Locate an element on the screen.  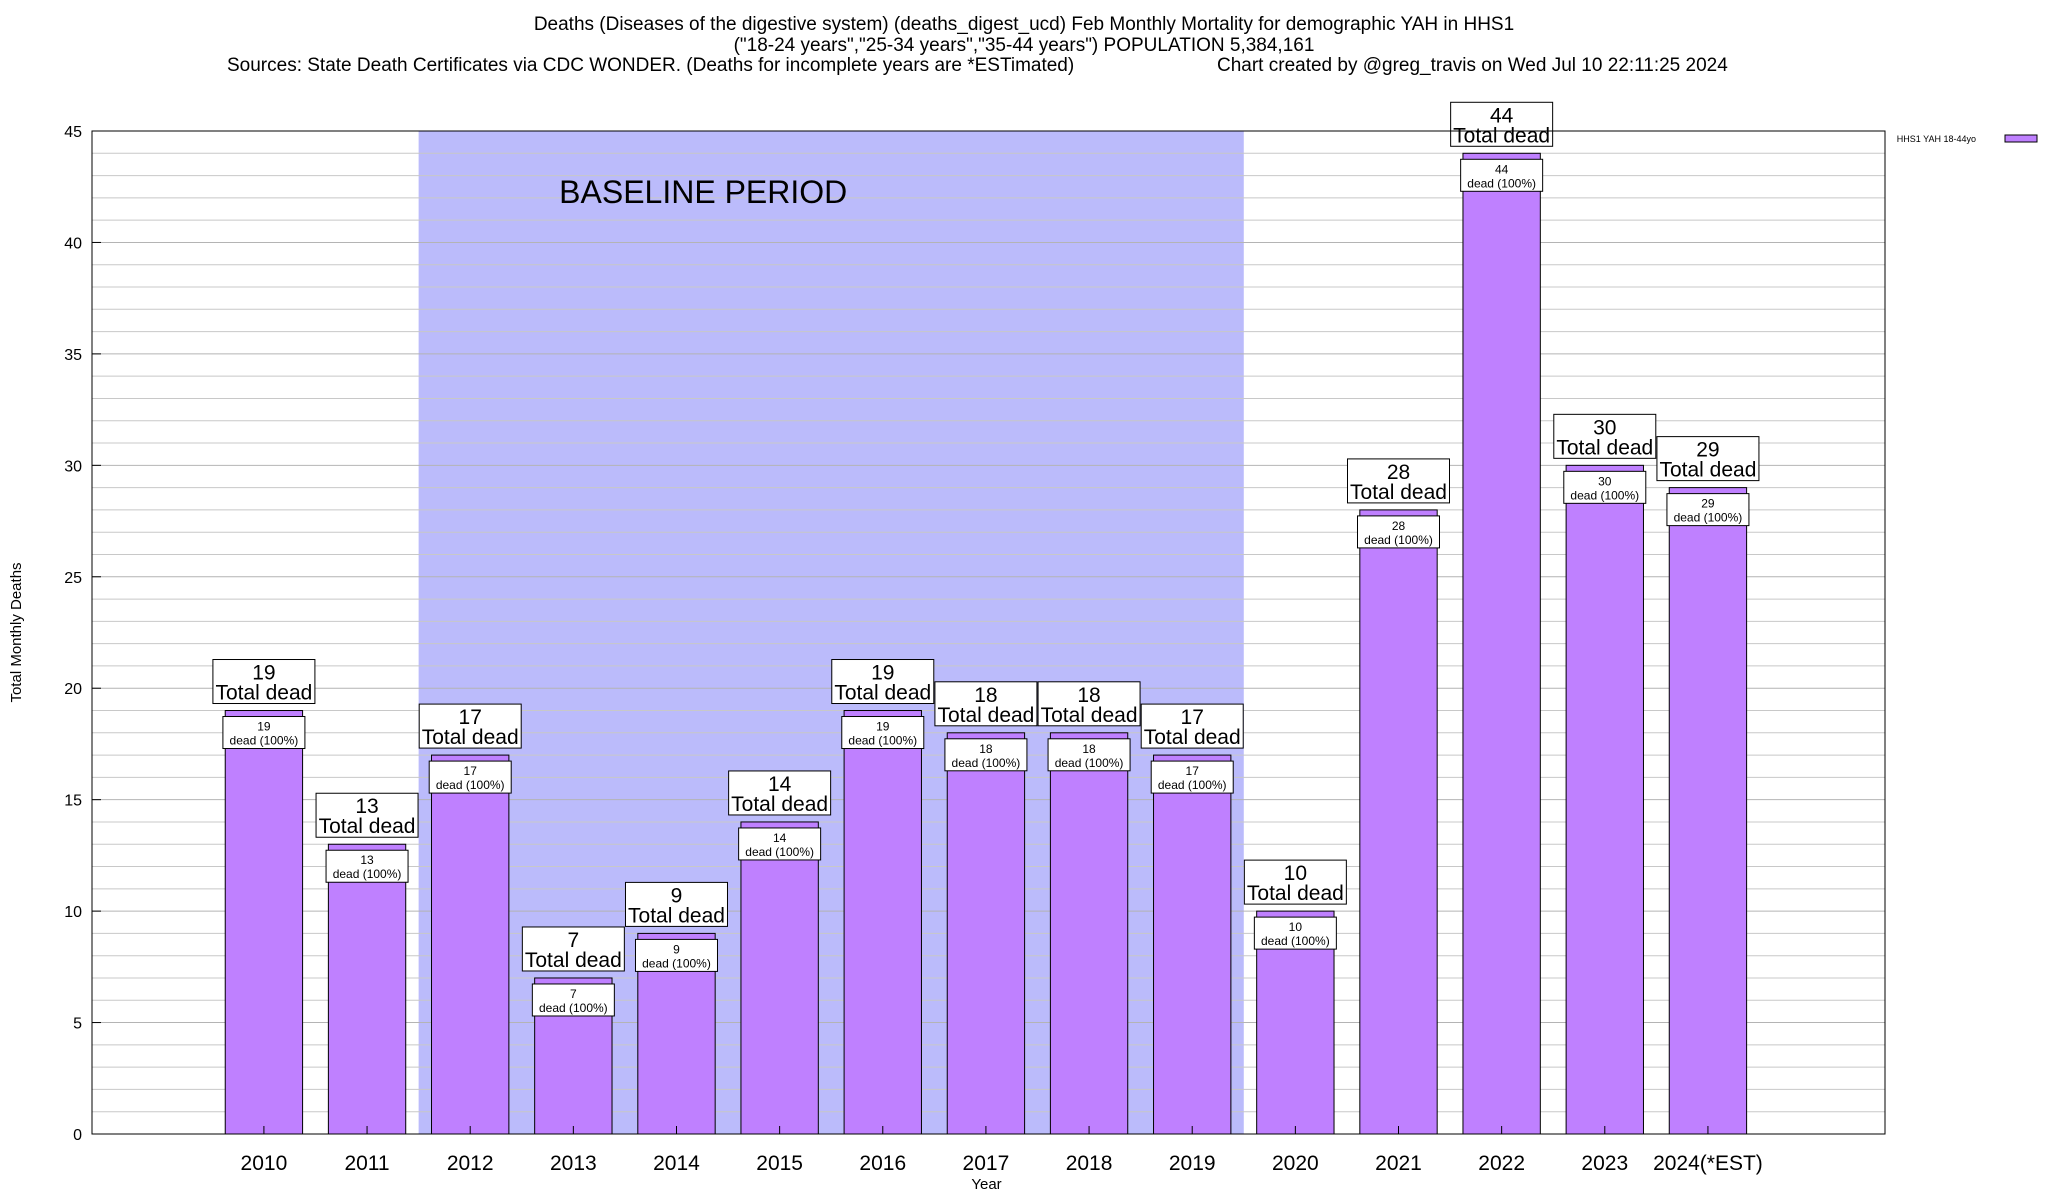
x-tick-label: 2022 is located at coordinates (1501, 1163).